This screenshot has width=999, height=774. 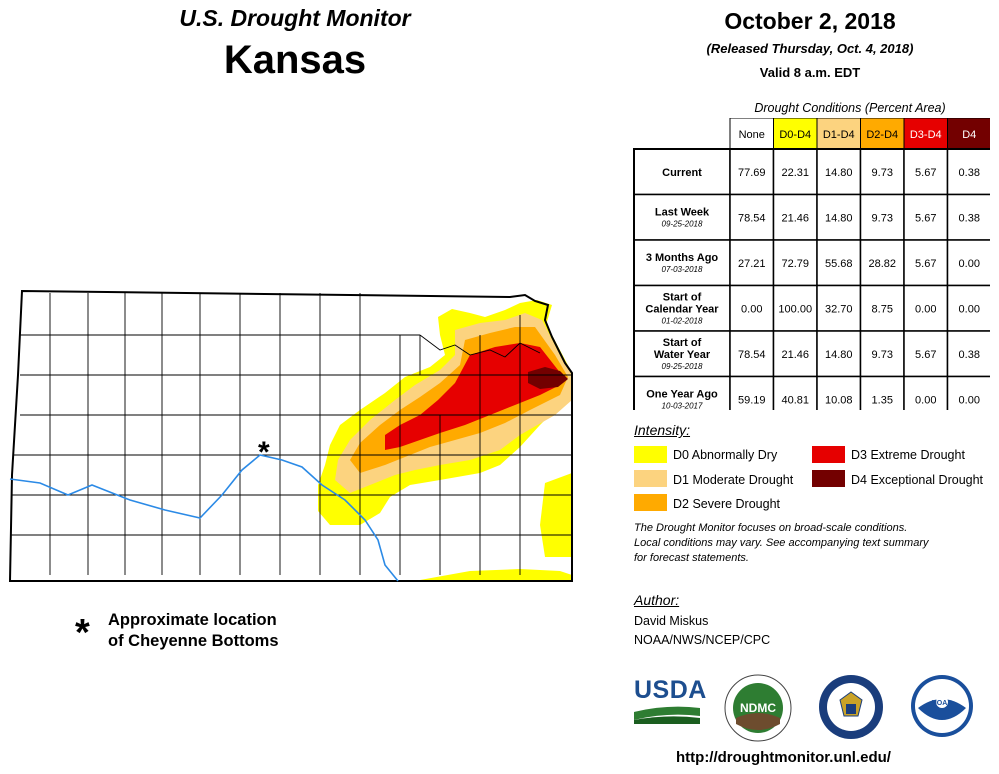 I want to click on table-row-label: Calendar Year, so click(x=682, y=309).